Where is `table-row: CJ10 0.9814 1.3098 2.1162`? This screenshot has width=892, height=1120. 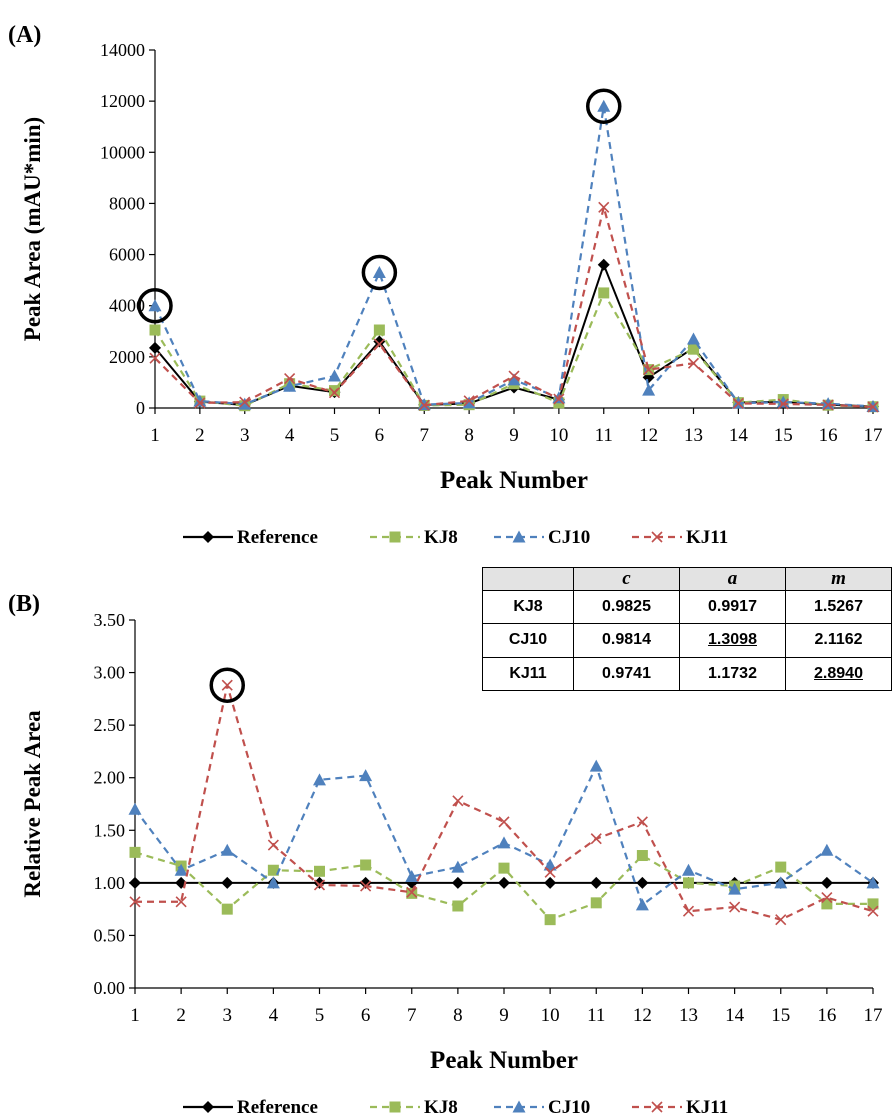
table-row: CJ10 0.9814 1.3098 2.1162 is located at coordinates (687, 640).